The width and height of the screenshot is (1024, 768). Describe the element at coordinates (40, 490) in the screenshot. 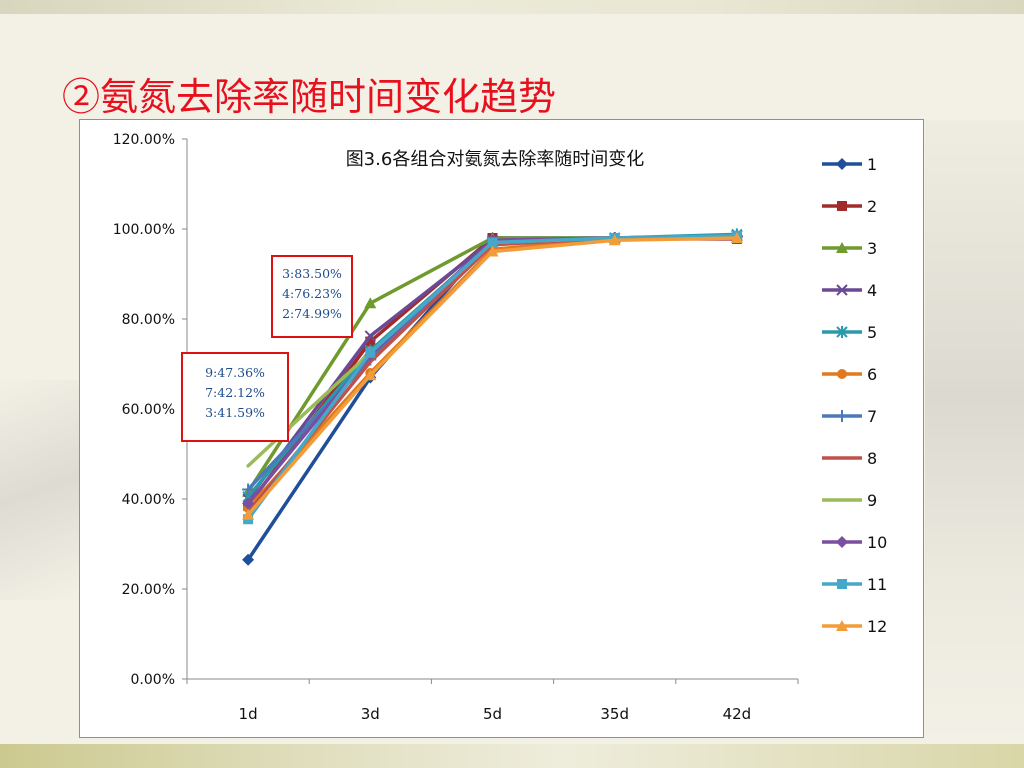

I see `background-decor-left` at that location.